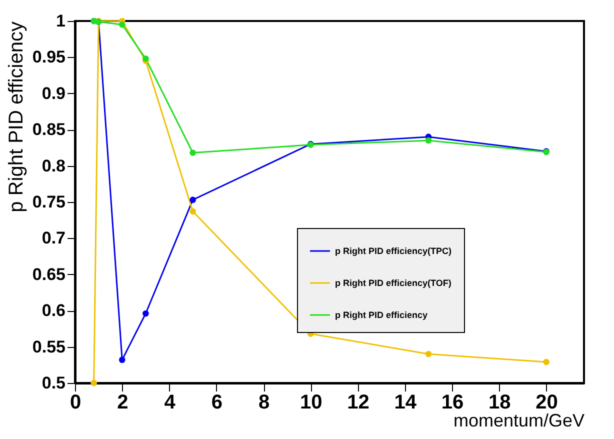  I want to click on y-tick-label: 0.85, so click(49, 130).